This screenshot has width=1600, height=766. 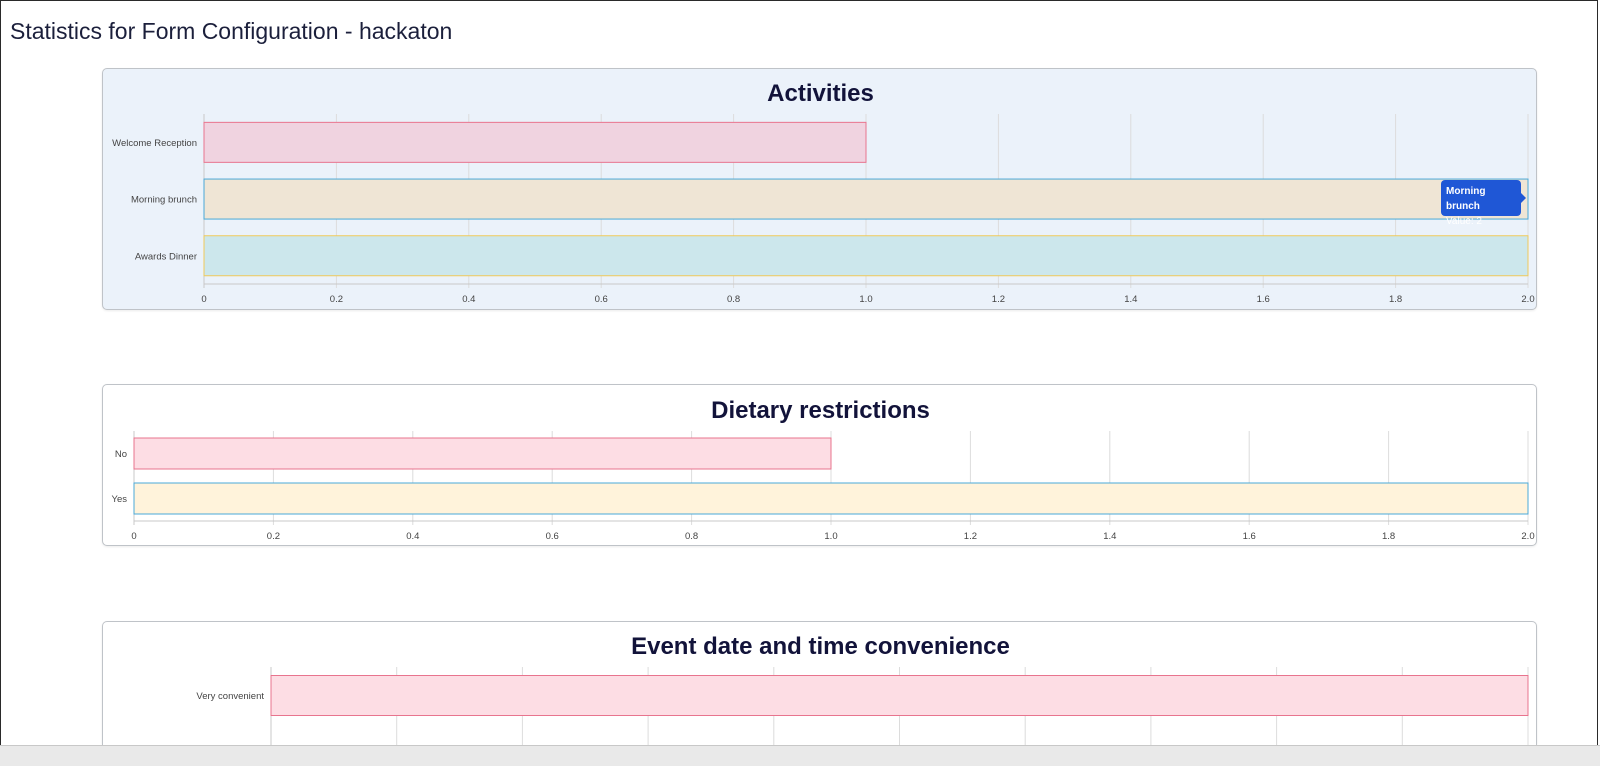 What do you see at coordinates (820, 410) in the screenshot?
I see `chart-title: Dietary restrictions` at bounding box center [820, 410].